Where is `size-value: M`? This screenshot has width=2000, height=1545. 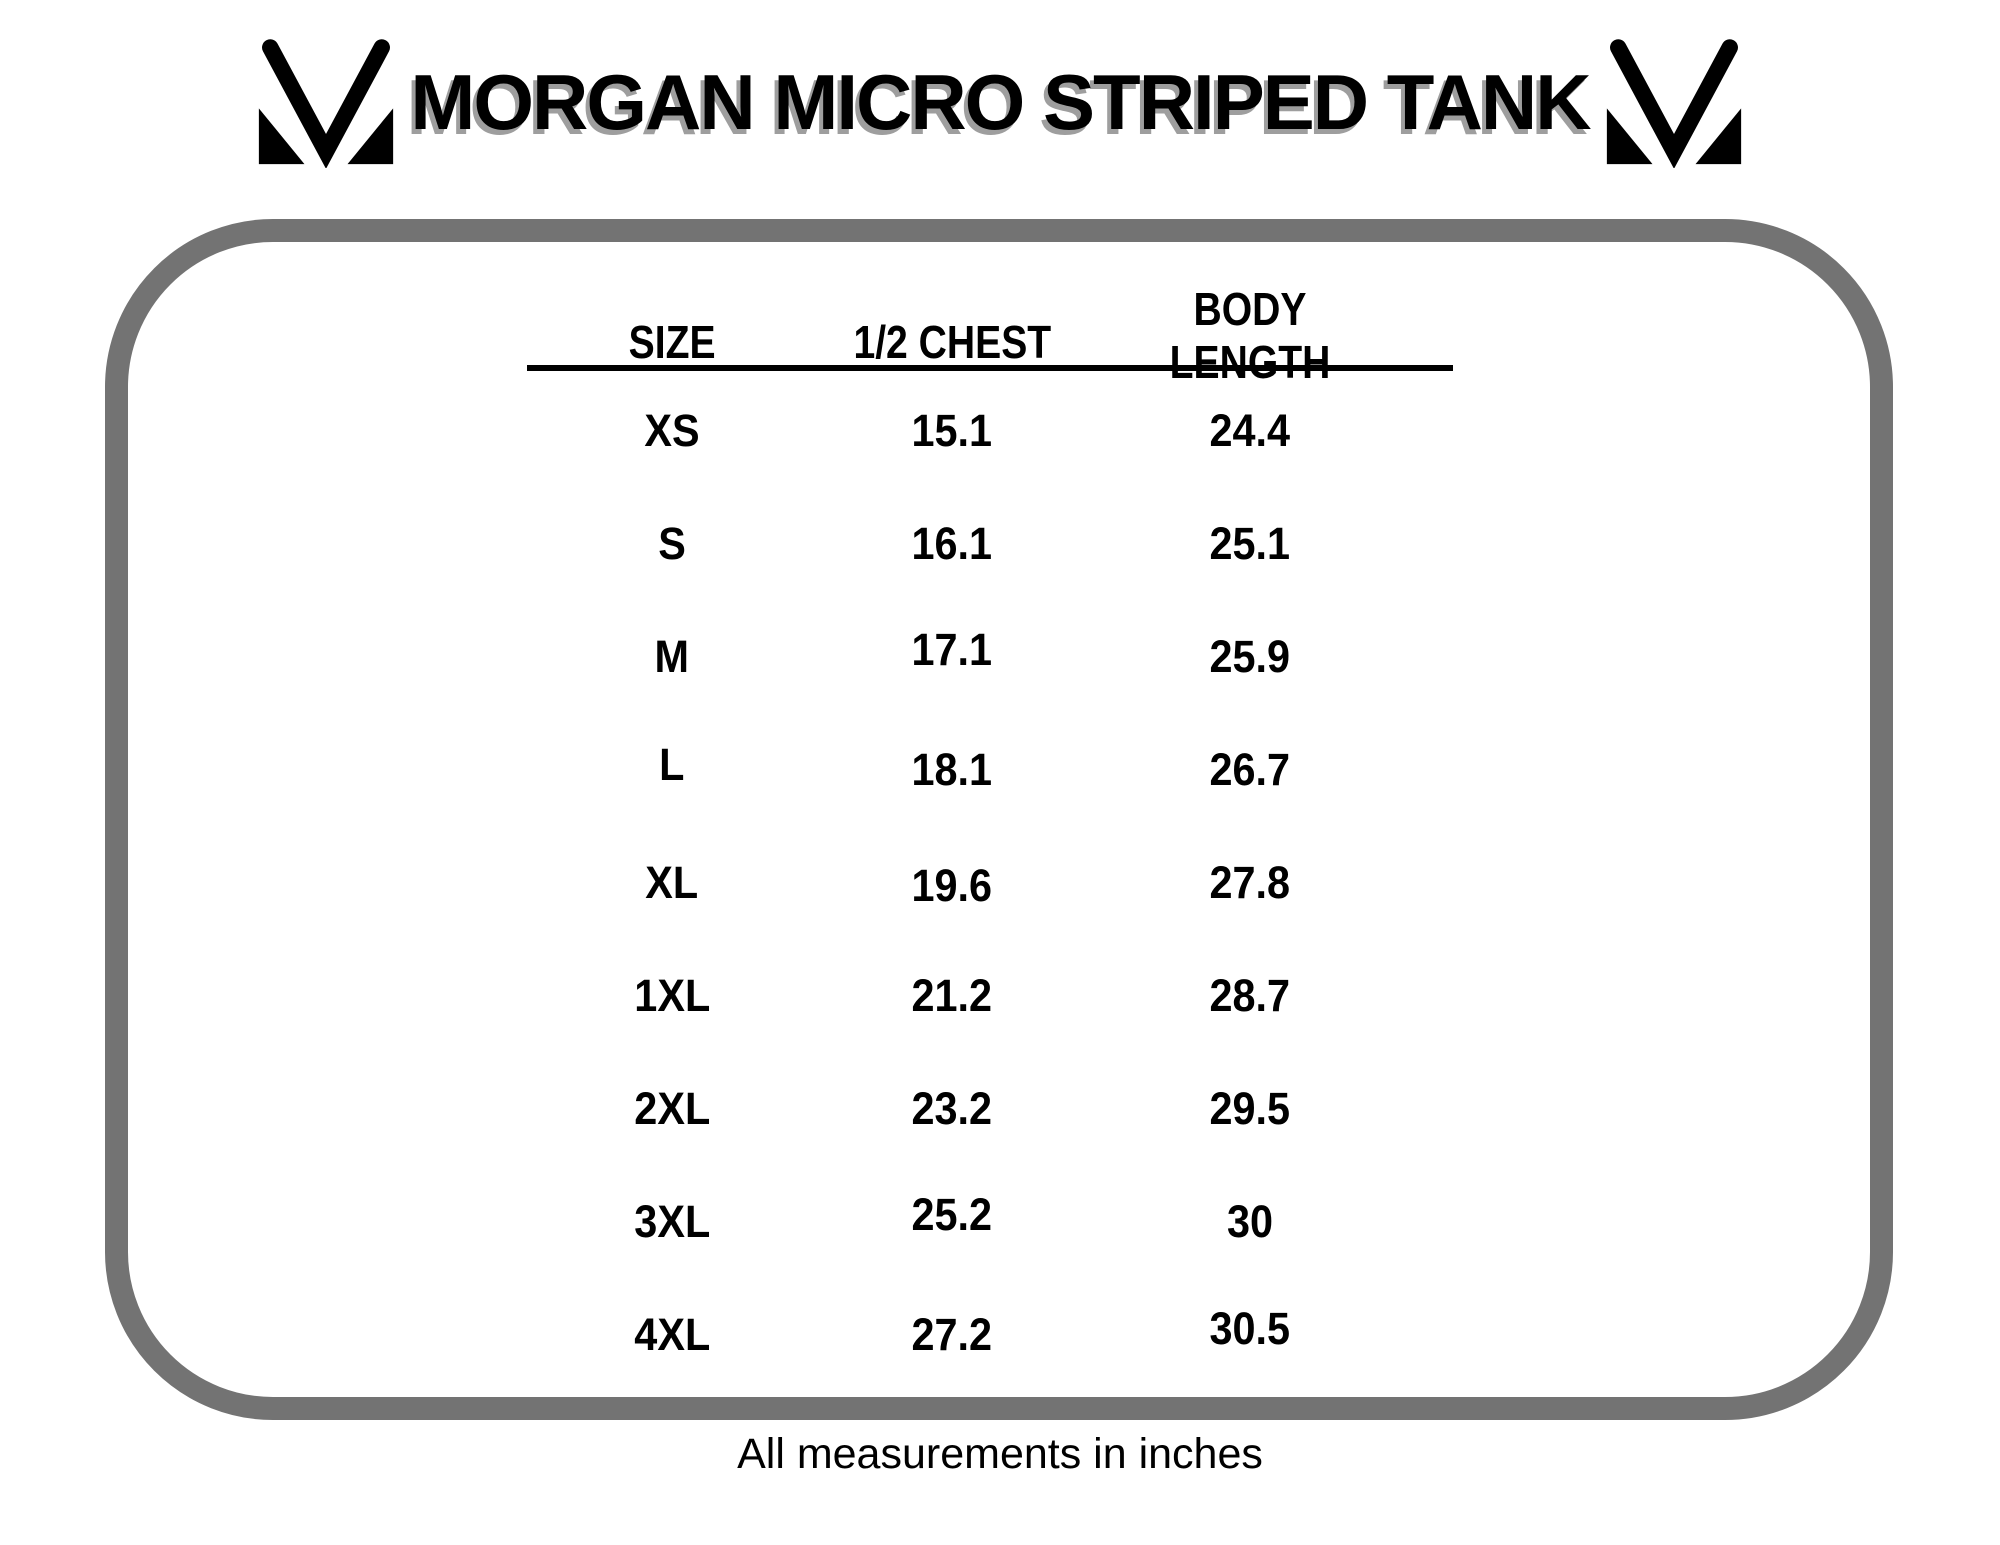 size-value: M is located at coordinates (672, 656).